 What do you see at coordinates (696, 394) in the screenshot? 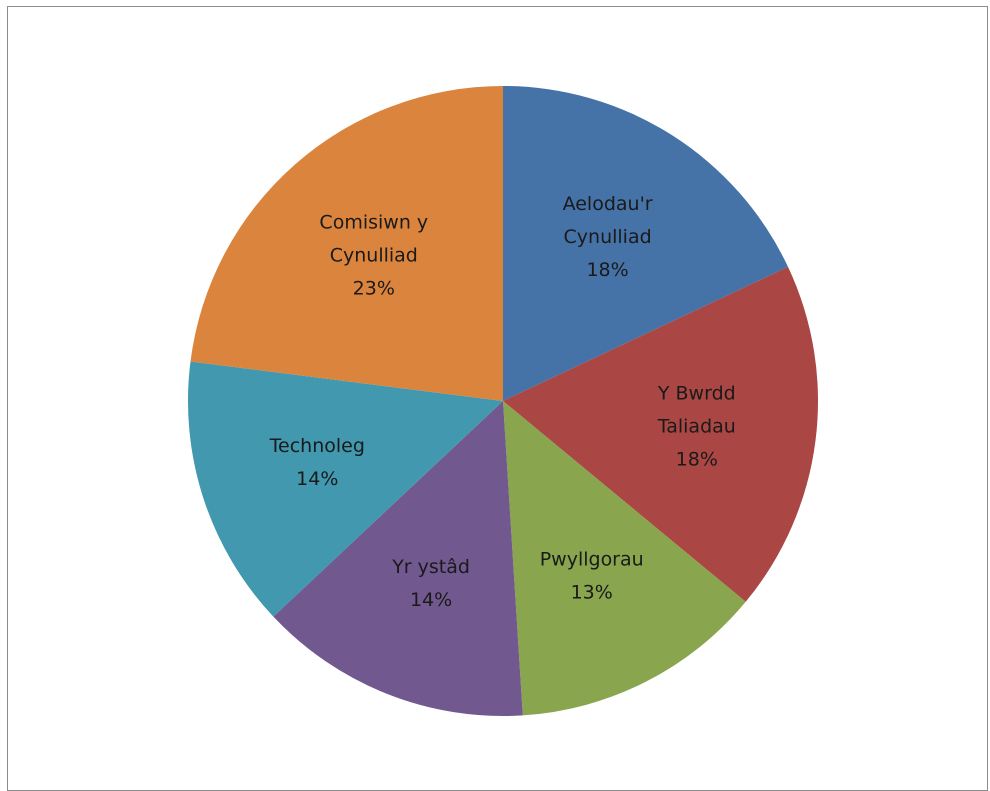
I see `slice-category: Y Bwrdd` at bounding box center [696, 394].